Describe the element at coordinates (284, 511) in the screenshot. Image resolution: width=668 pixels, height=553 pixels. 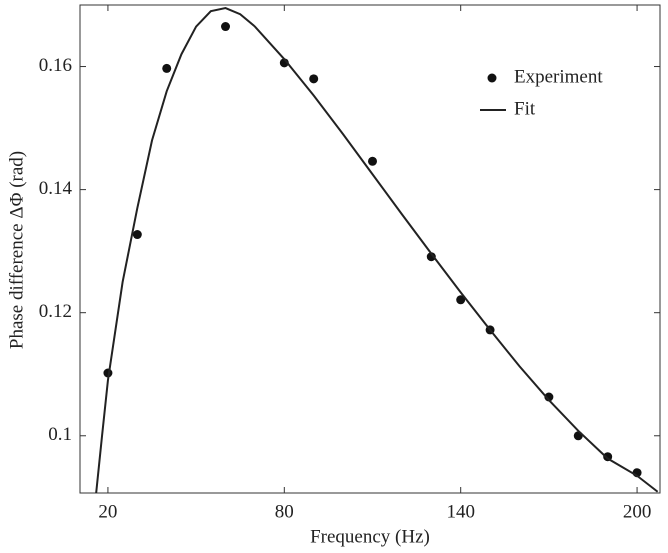
I see `x-tick-label: 80` at that location.